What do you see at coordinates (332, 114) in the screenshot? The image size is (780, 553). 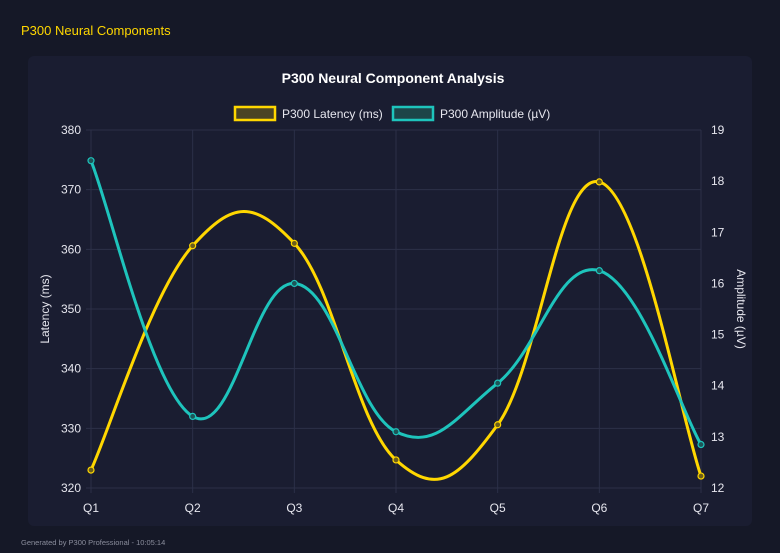 I see `legend-label-latency: P300 Latency (ms)` at bounding box center [332, 114].